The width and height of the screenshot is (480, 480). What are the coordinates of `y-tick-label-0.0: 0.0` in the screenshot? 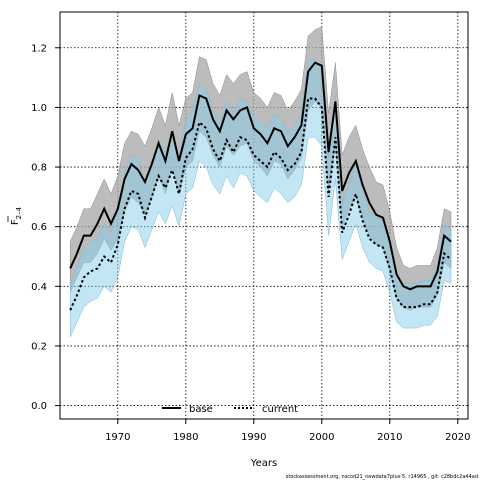 It's located at (39, 406).